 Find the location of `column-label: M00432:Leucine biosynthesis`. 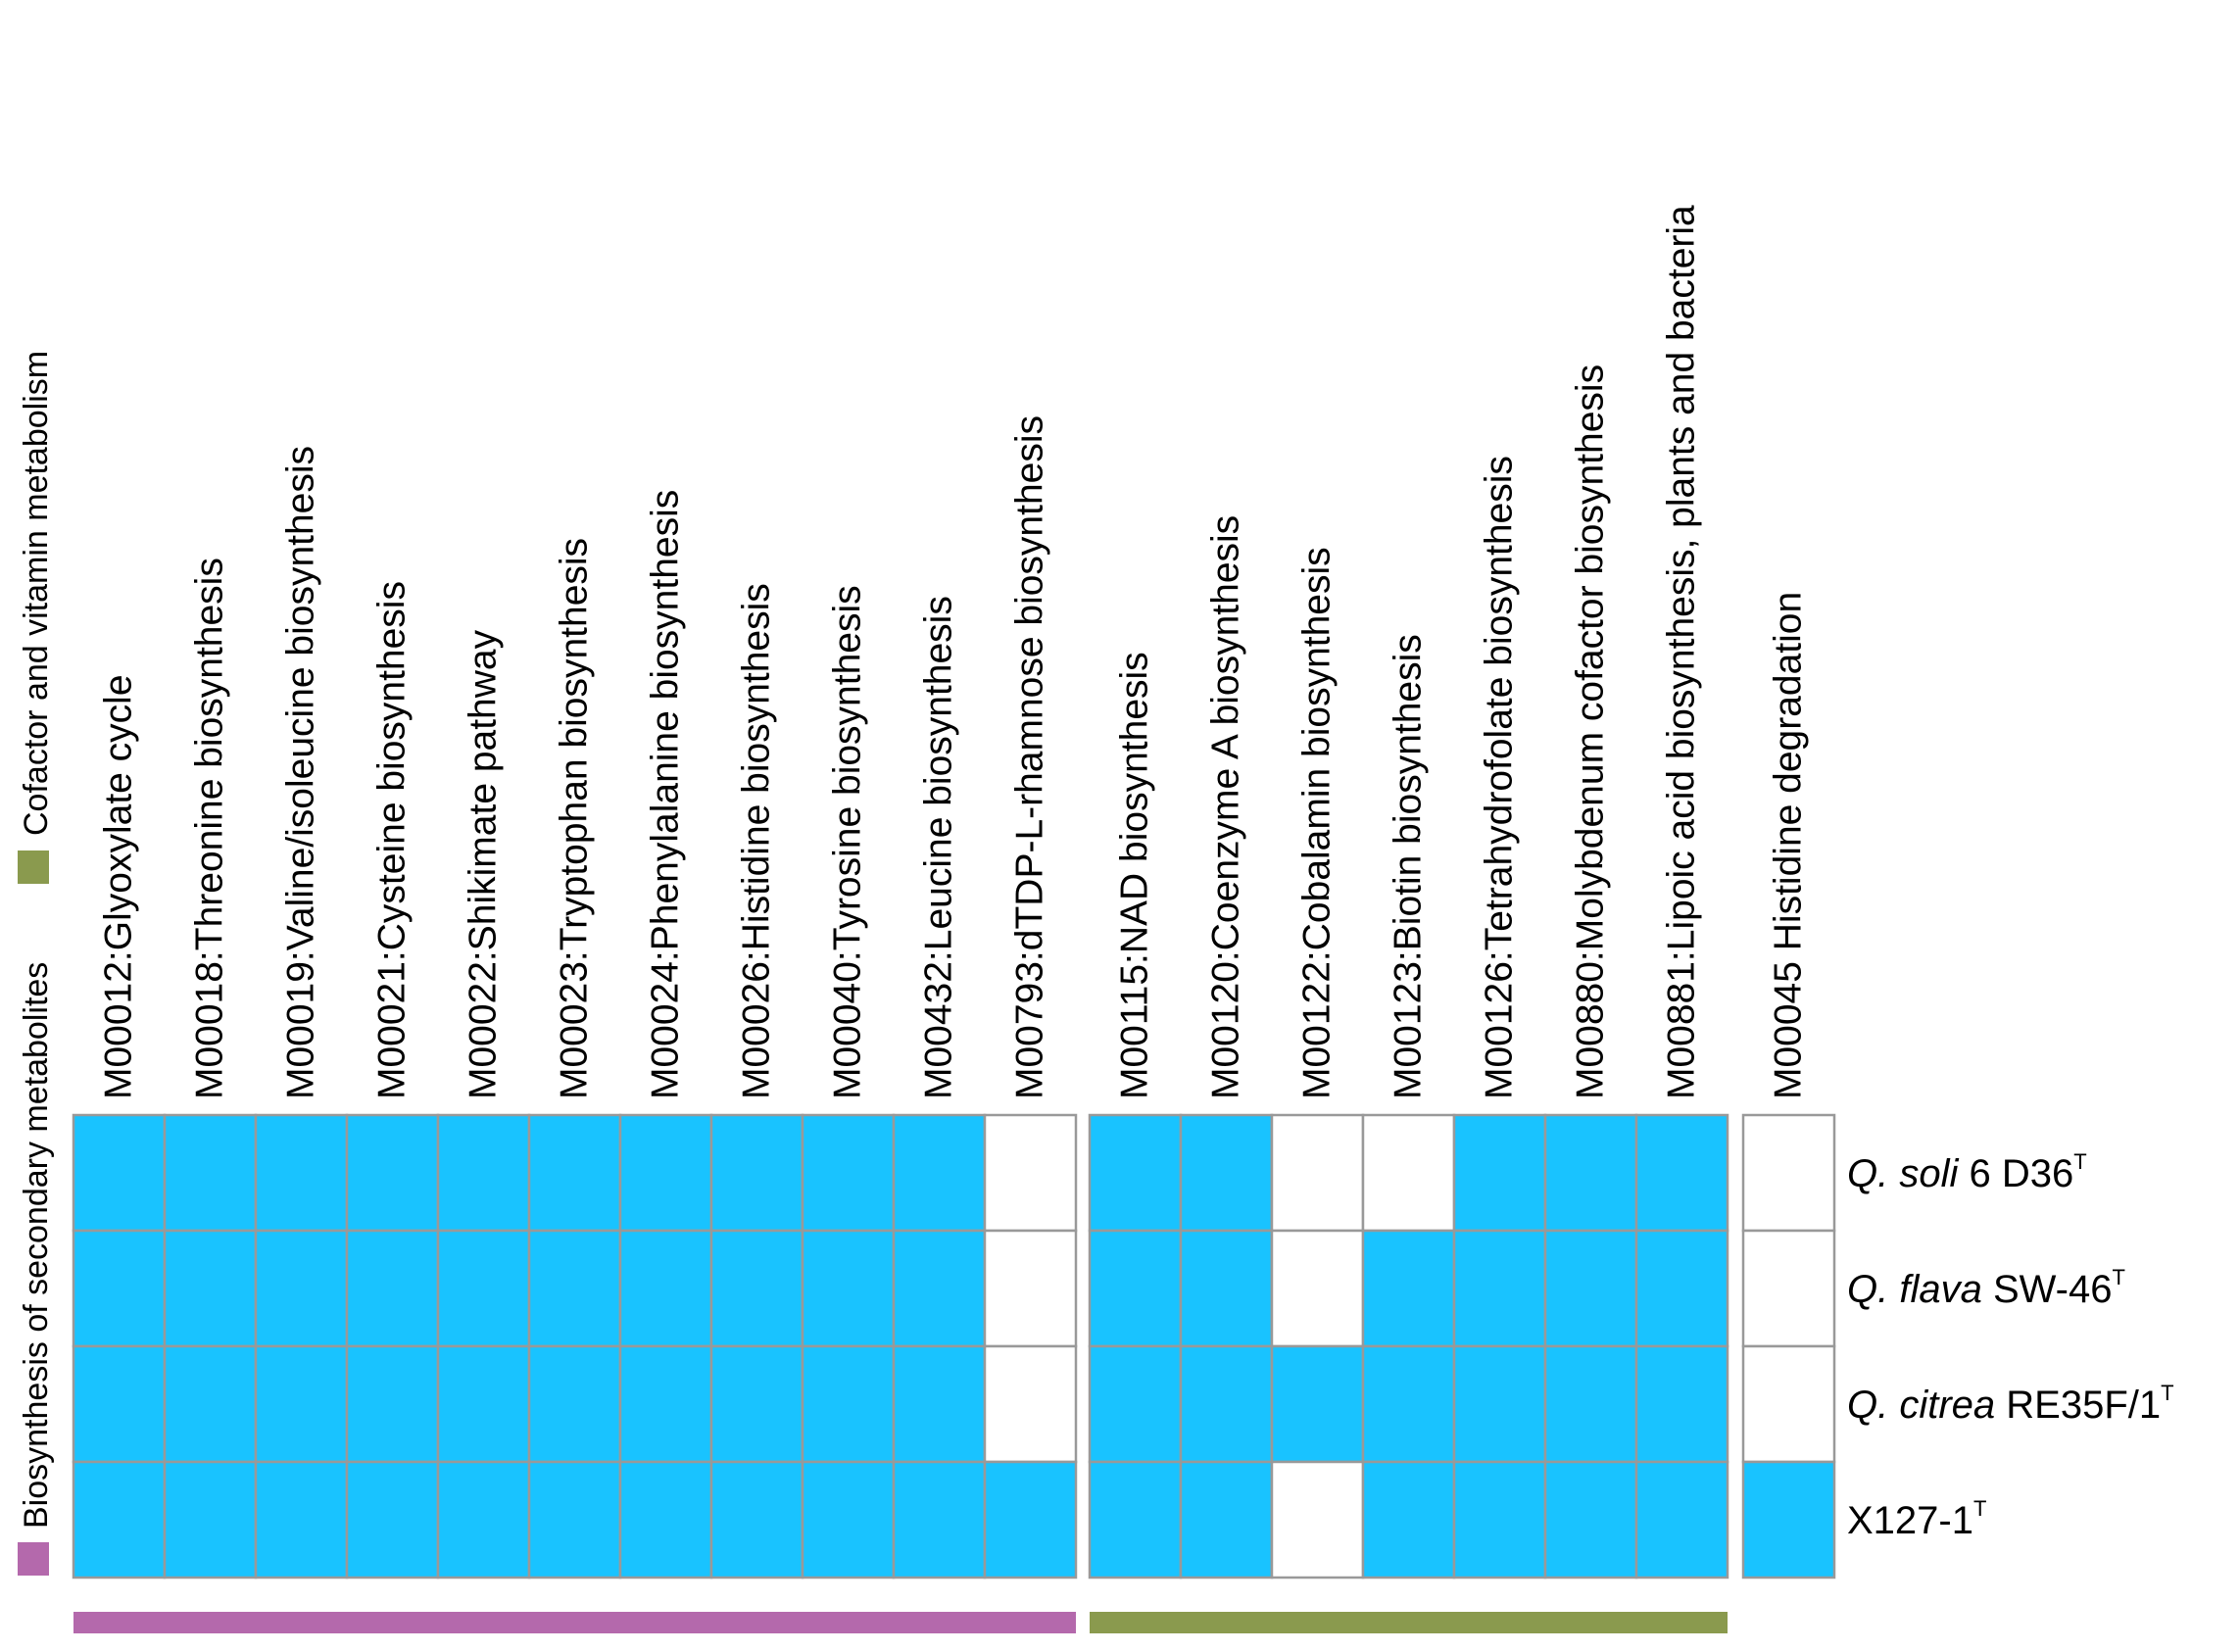

column-label: M00432:Leucine biosynthesis is located at coordinates (939, 848).